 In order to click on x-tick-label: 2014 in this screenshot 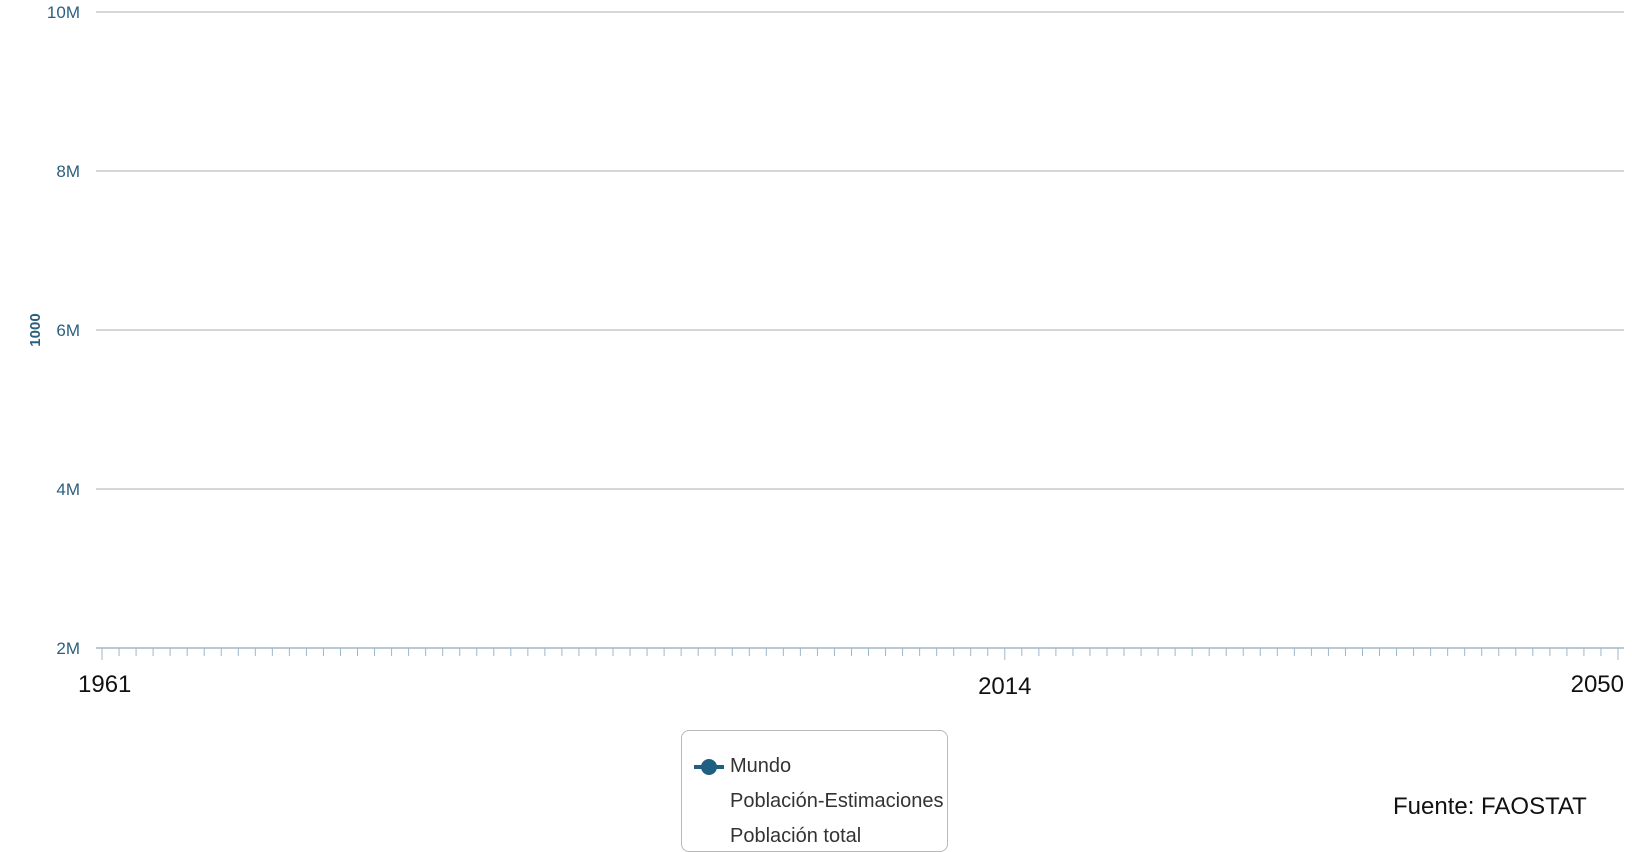, I will do `click(1004, 686)`.